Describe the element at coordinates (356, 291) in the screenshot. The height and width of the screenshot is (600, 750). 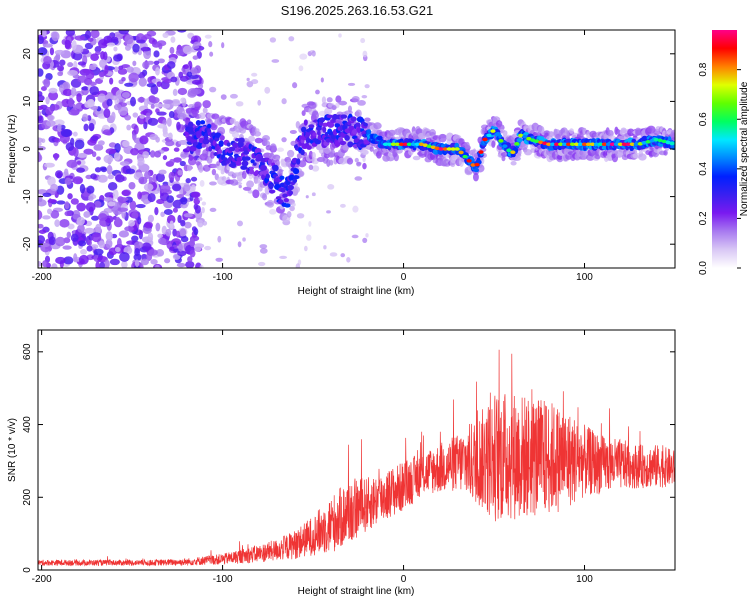
I see `spectrogram-x-label: Height of straight line (km)` at that location.